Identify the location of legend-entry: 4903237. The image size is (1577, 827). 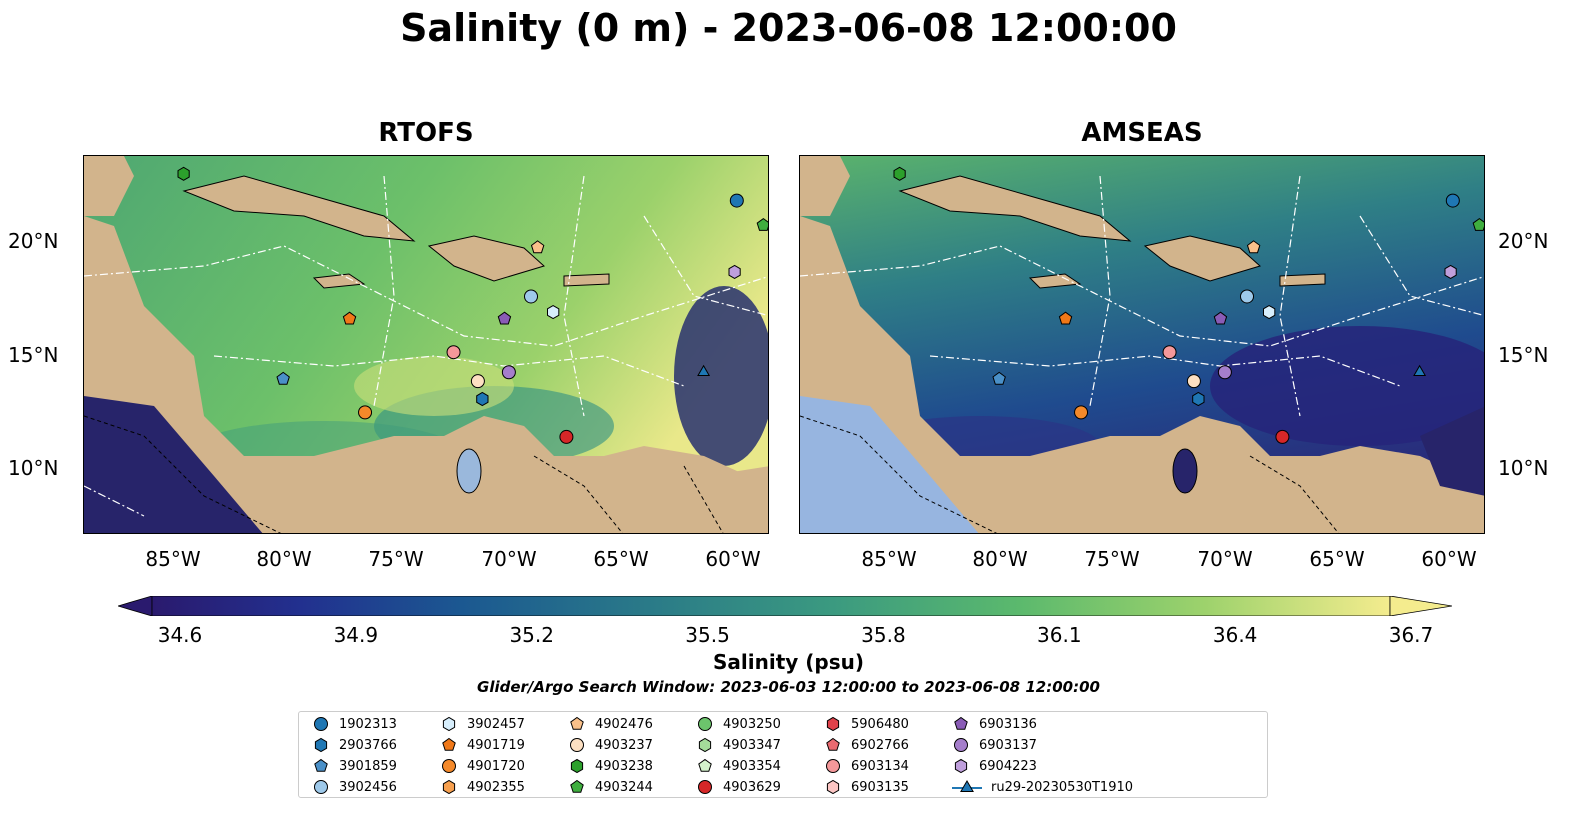
(610, 745).